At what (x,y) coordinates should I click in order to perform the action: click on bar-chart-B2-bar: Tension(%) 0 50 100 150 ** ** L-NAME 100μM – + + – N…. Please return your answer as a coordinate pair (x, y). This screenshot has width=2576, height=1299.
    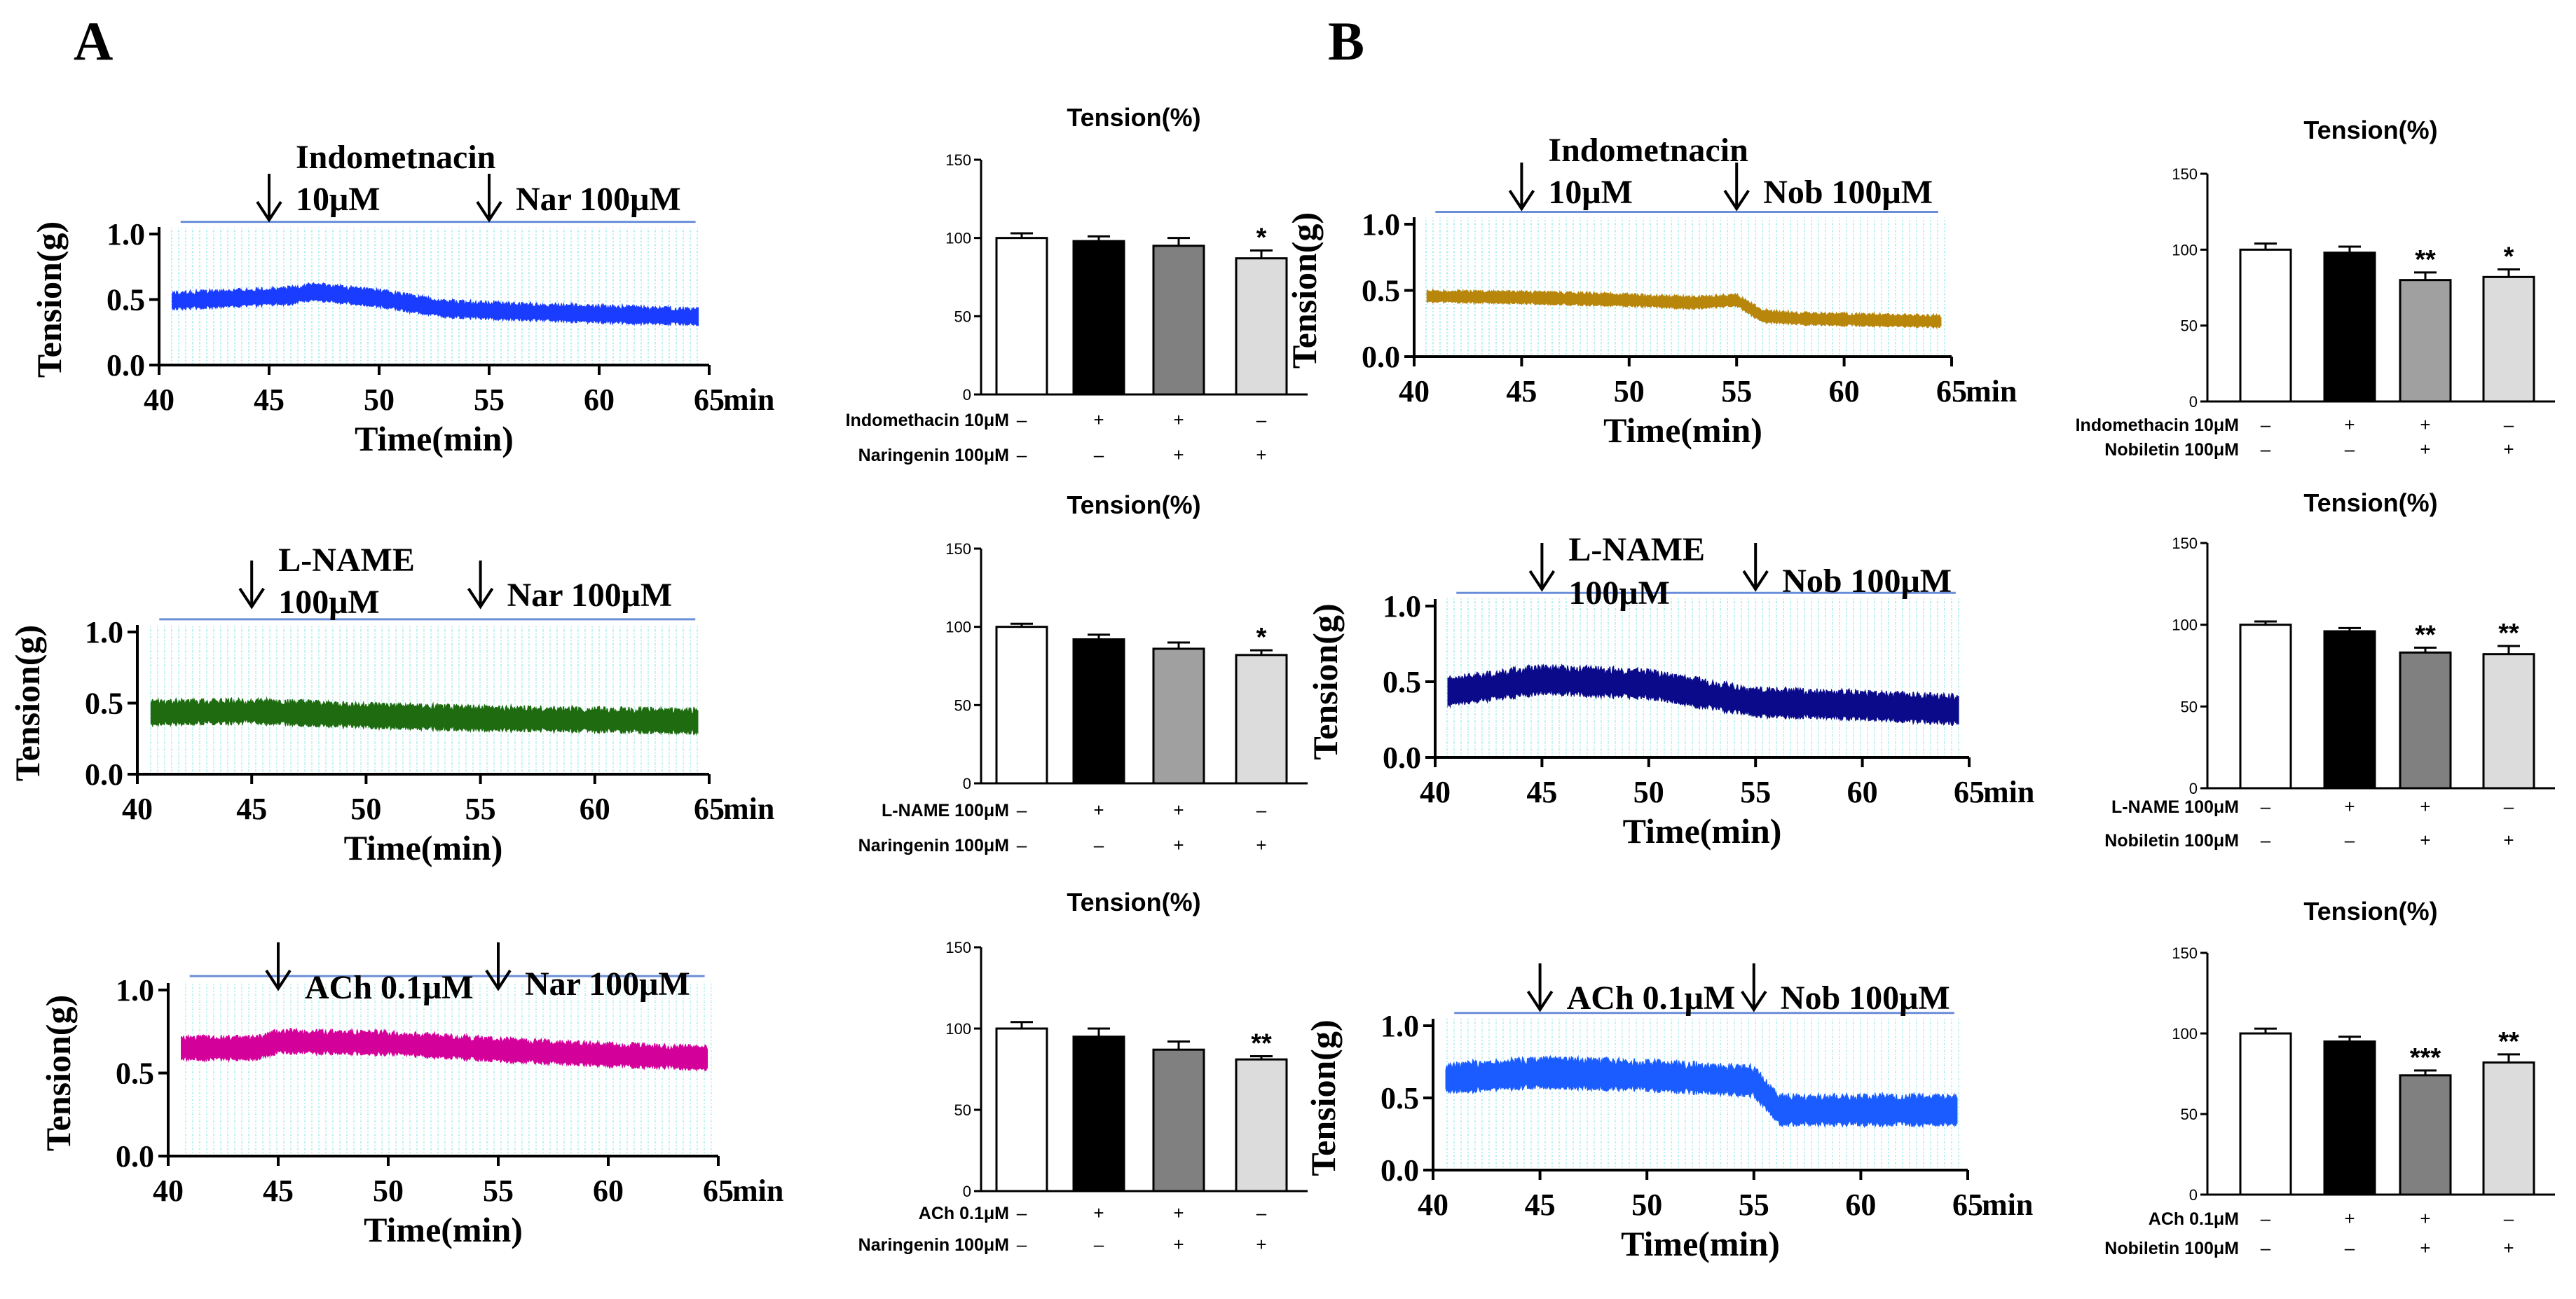
    Looking at the image, I should click on (2330, 669).